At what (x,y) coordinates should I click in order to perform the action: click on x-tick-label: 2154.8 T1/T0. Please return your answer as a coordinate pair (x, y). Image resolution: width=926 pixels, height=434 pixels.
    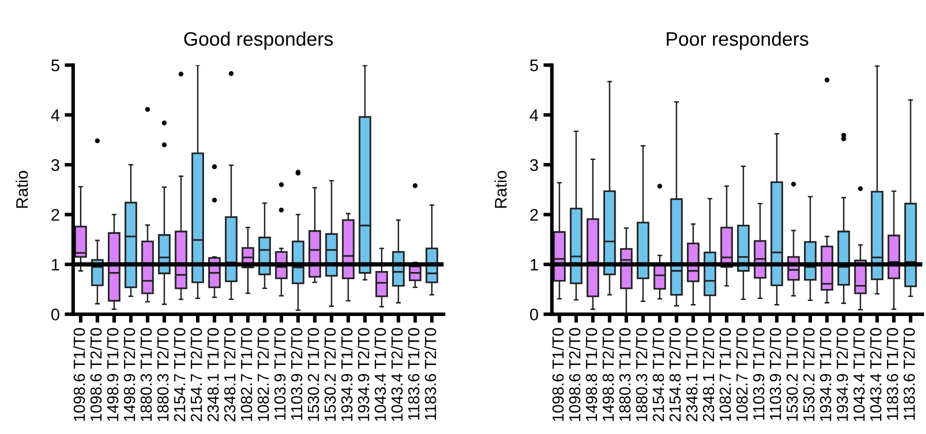
    Looking at the image, I should click on (658, 375).